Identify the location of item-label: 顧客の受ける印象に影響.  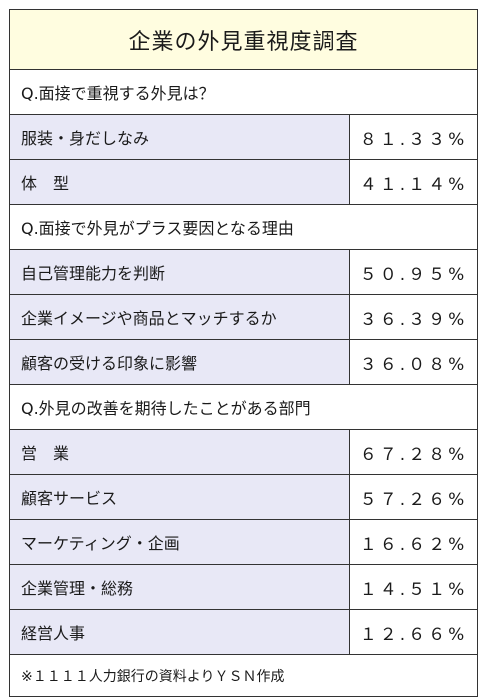
(180, 362).